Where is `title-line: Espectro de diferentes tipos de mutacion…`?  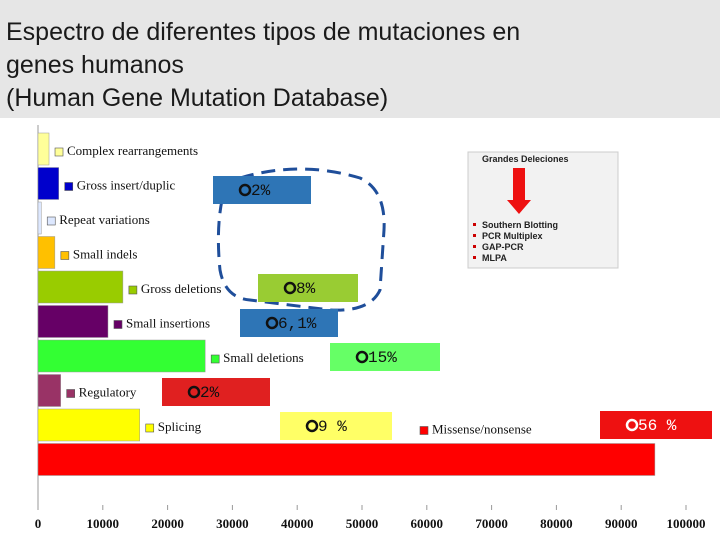
title-line: Espectro de diferentes tipos de mutacion… is located at coordinates (263, 32).